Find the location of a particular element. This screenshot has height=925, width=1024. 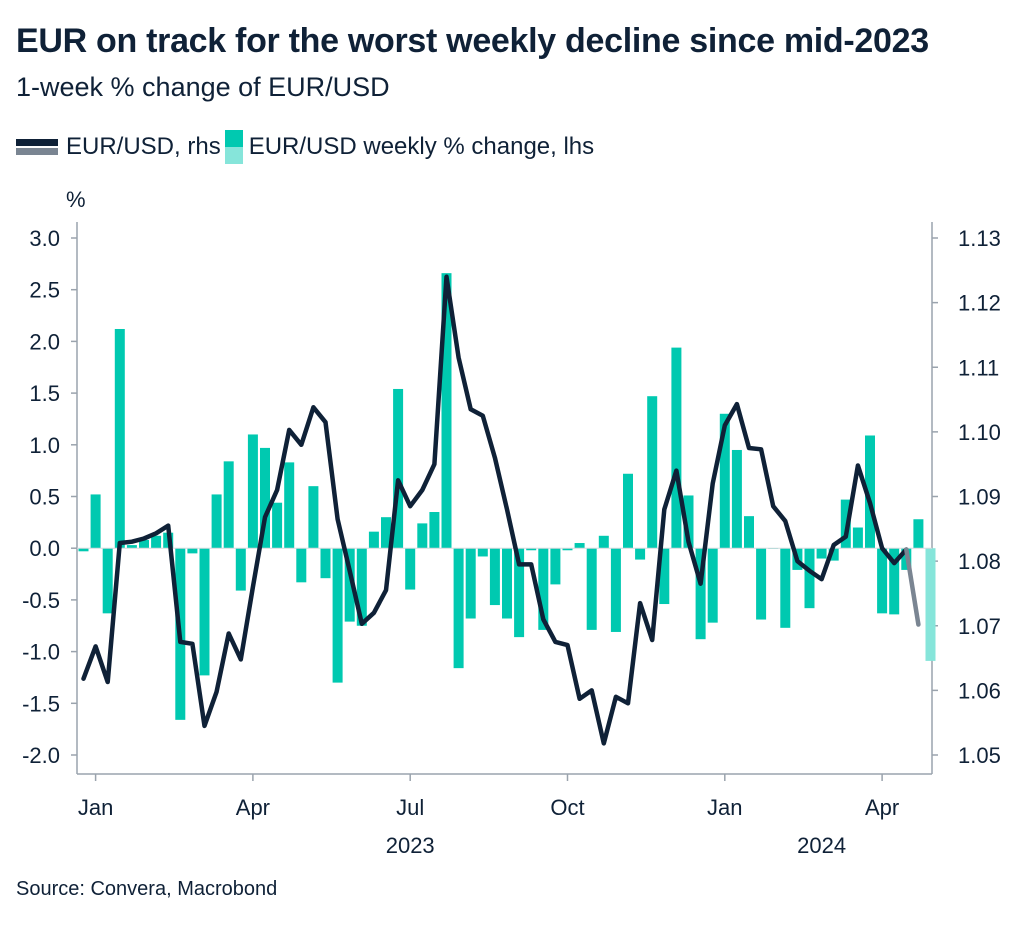

bar-series-swatch is located at coordinates (233, 147).